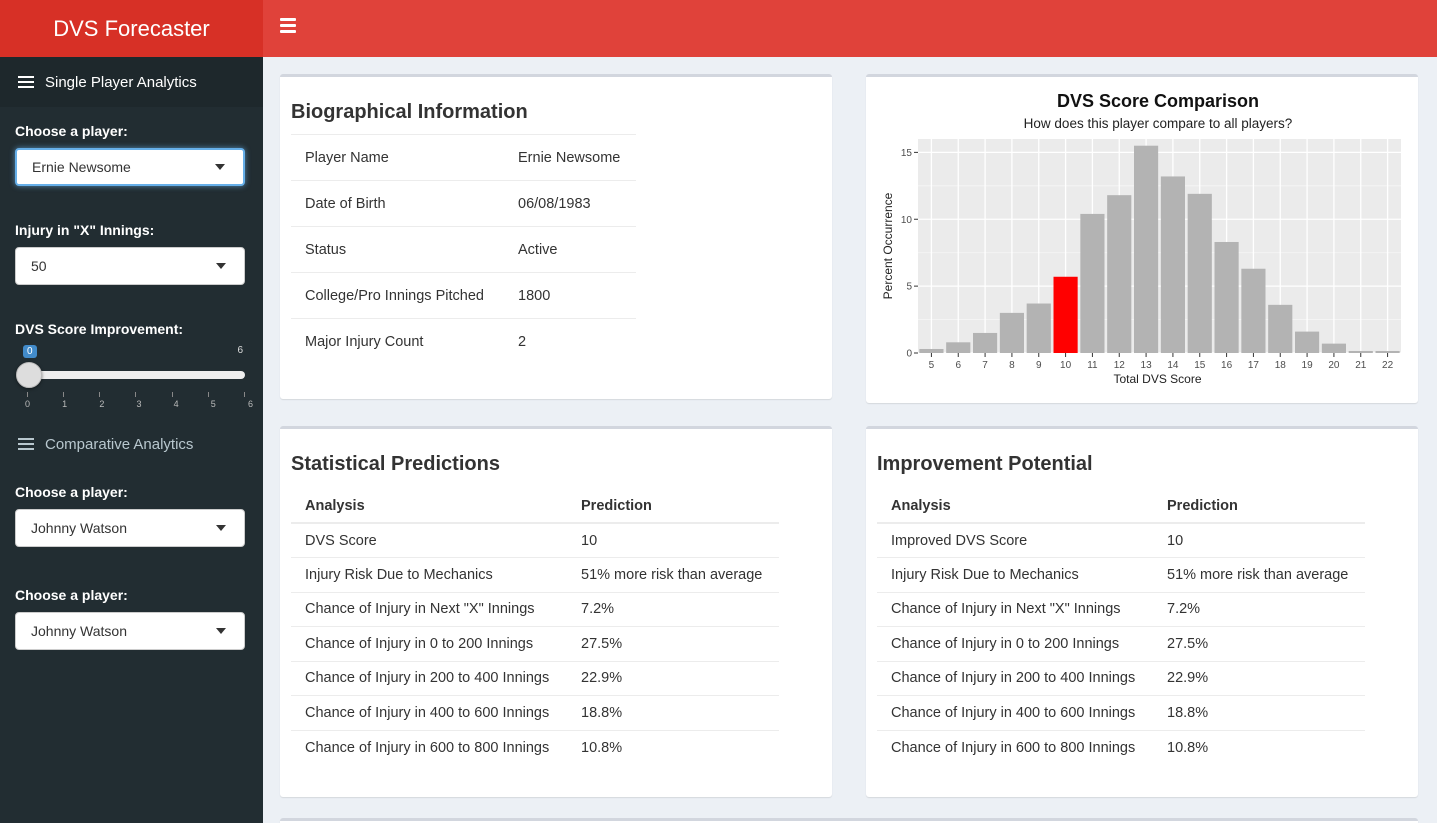 Image resolution: width=1437 pixels, height=823 pixels. Describe the element at coordinates (985, 464) in the screenshot. I see `improve-title: Improvement Potential` at that location.